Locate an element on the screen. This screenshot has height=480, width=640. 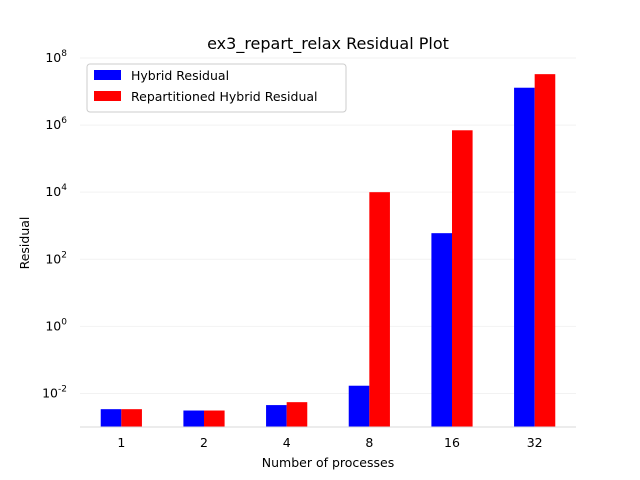
x-tick-label: 32 is located at coordinates (535, 442).